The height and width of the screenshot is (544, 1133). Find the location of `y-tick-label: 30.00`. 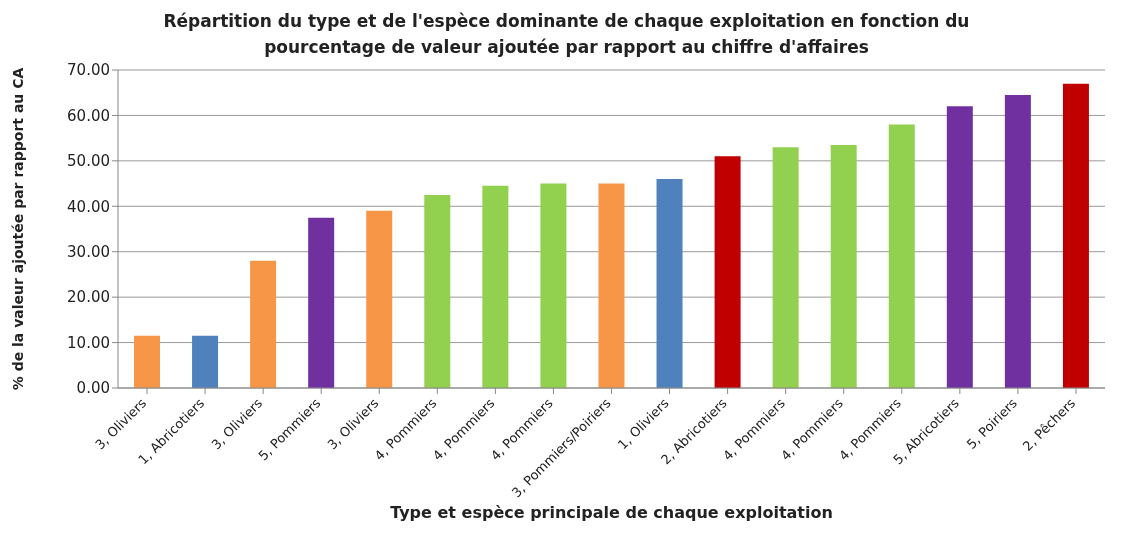

y-tick-label: 30.00 is located at coordinates (88, 252).